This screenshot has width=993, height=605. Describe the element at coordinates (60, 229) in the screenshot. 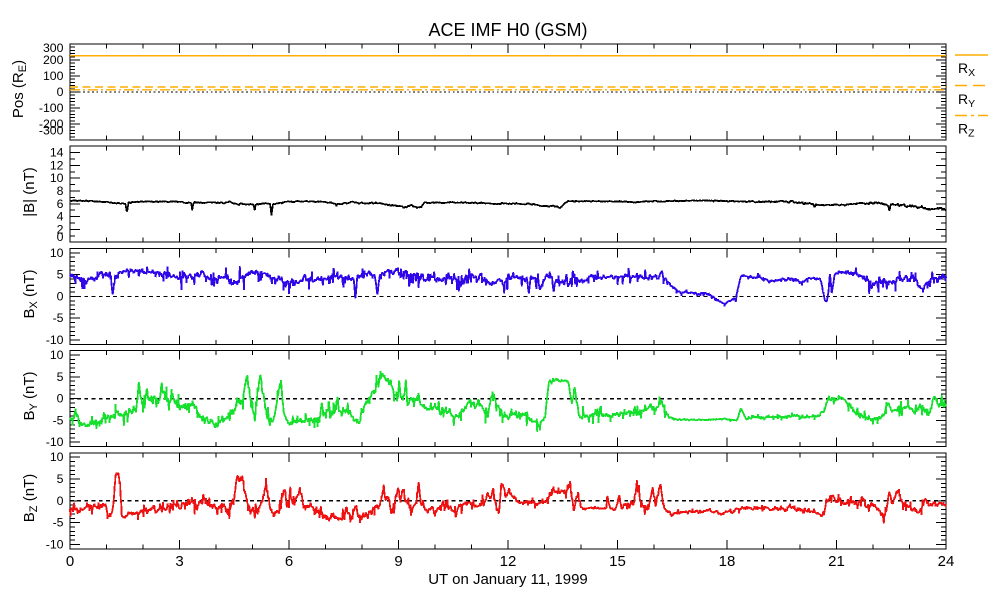

I see `svg-text: 2` at that location.